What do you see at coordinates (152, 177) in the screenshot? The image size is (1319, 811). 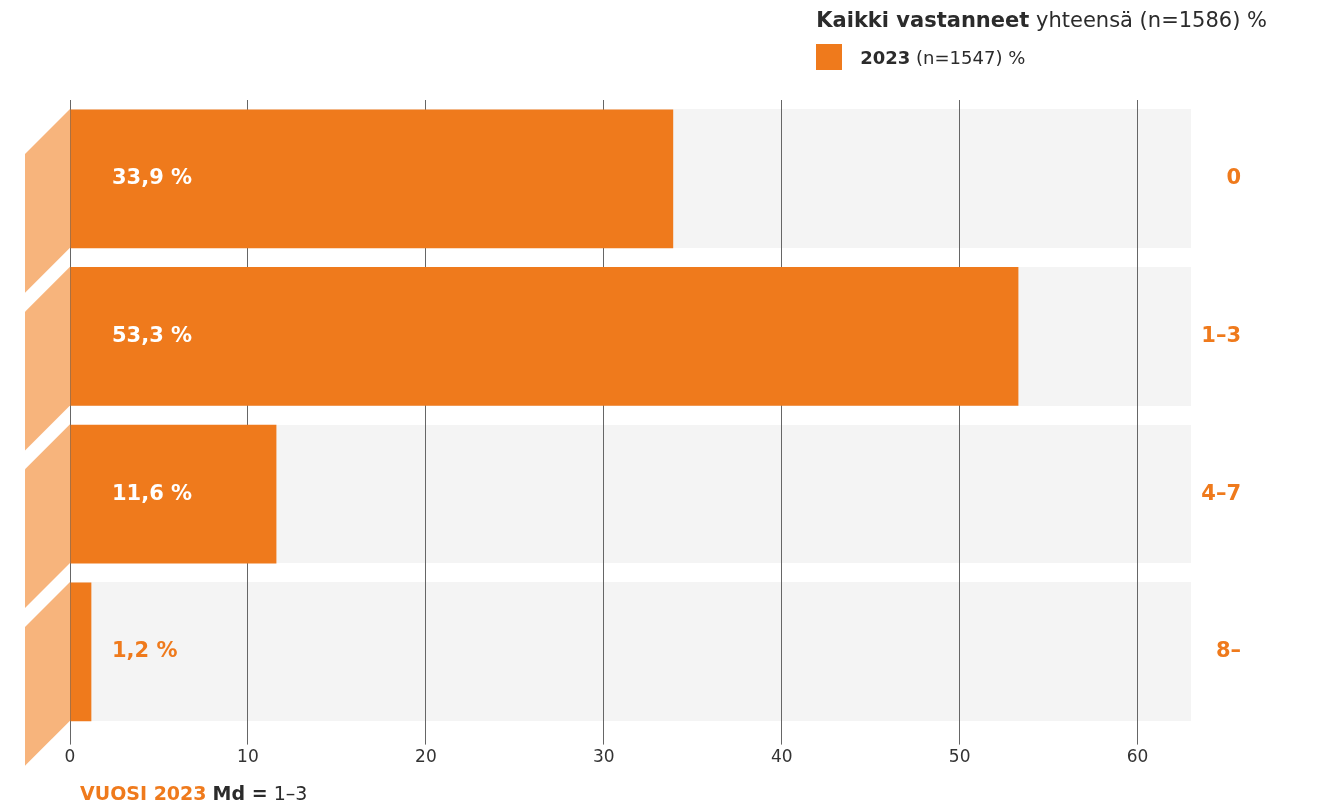 I see `data-label: 33,9 %` at bounding box center [152, 177].